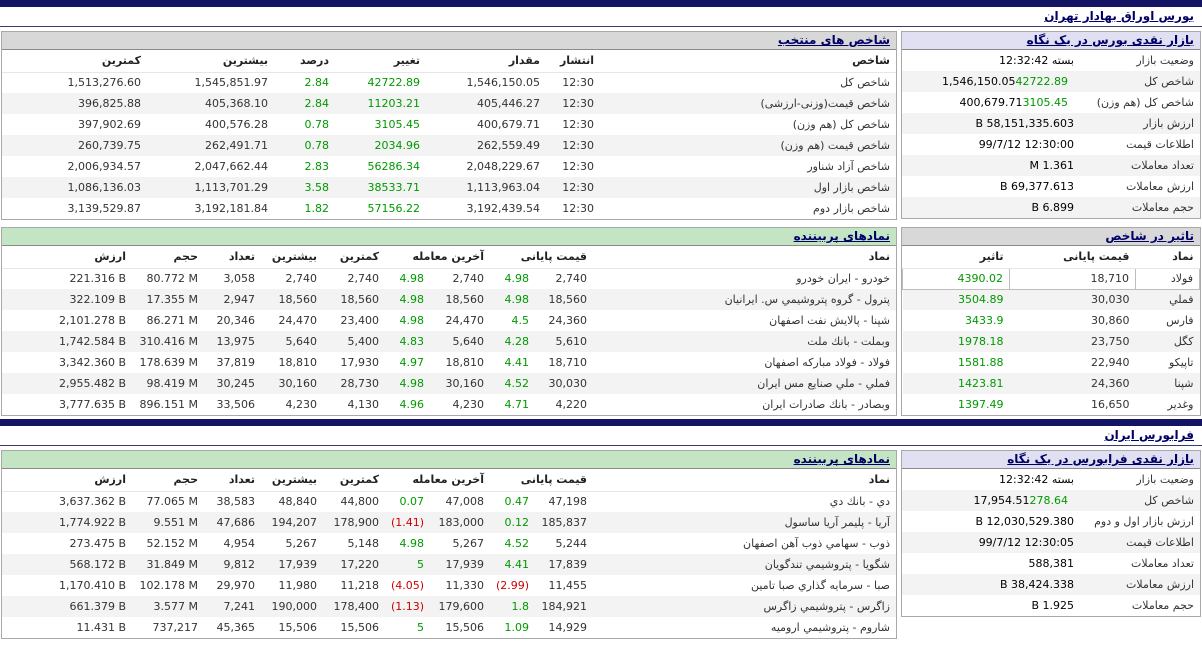 This screenshot has width=1202, height=659. What do you see at coordinates (1051, 383) in the screenshot?
I see `table-row: شپنا 24,360 1423.81` at bounding box center [1051, 383].